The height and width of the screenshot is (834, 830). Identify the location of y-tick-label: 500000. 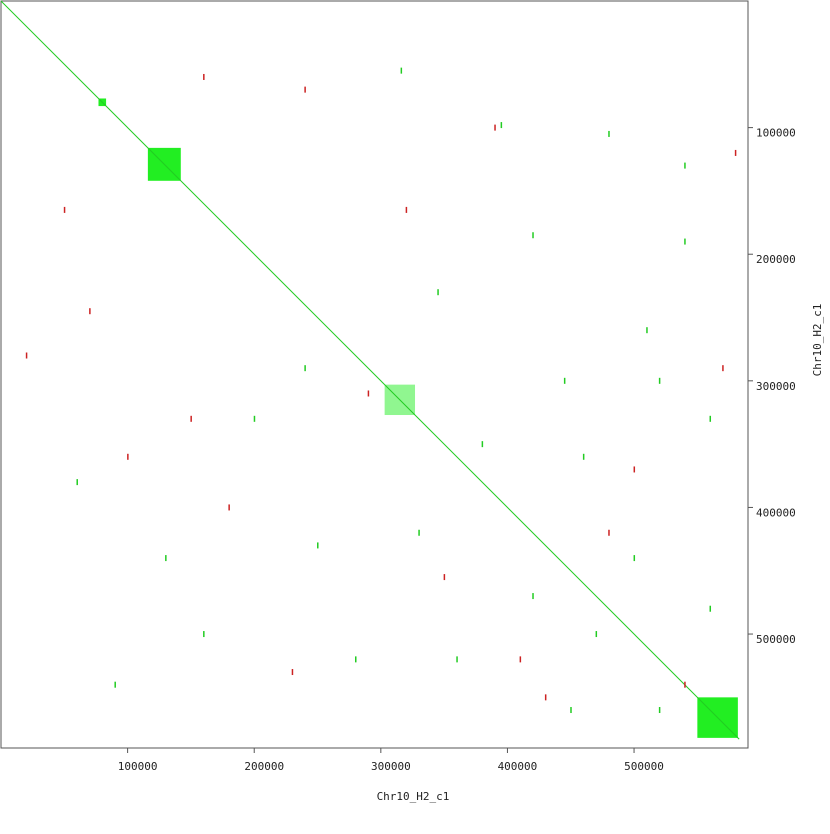
(776, 639).